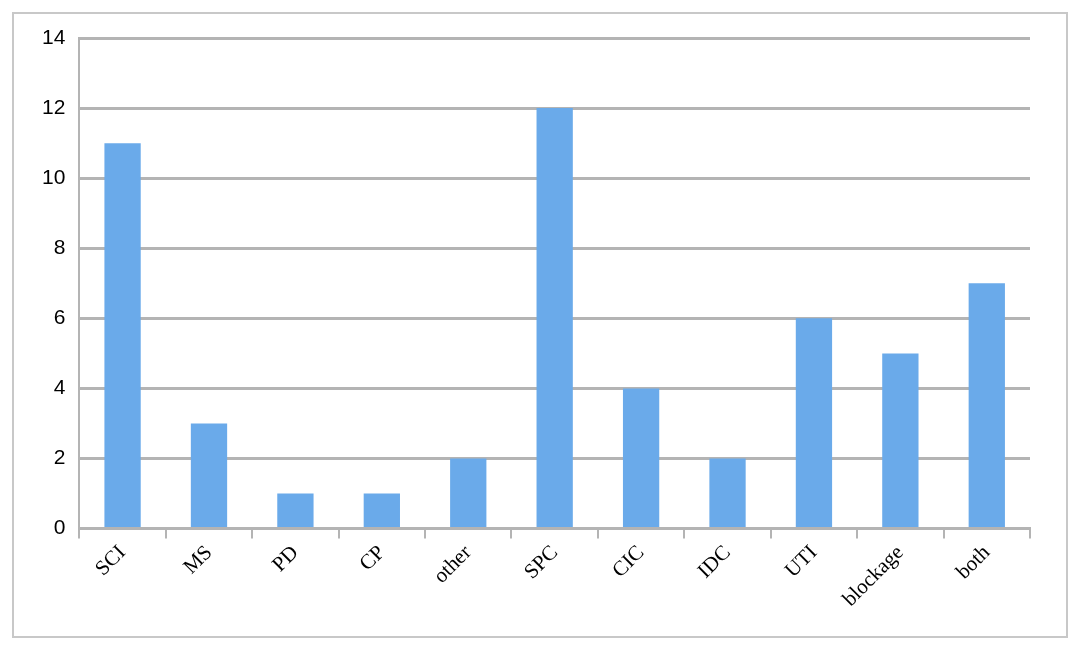 The image size is (1080, 654). Describe the element at coordinates (54, 36) in the screenshot. I see `y-tick-label: 14` at that location.